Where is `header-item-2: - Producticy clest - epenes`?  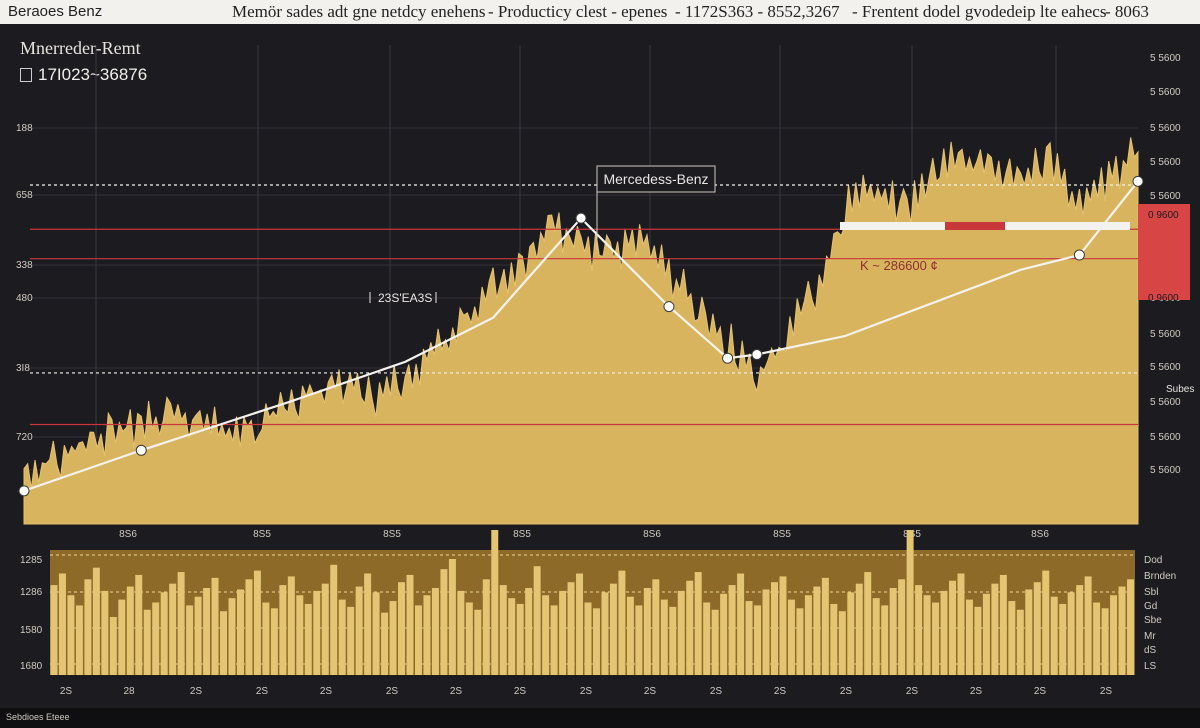 header-item-2: - Producticy clest - epenes is located at coordinates (578, 11).